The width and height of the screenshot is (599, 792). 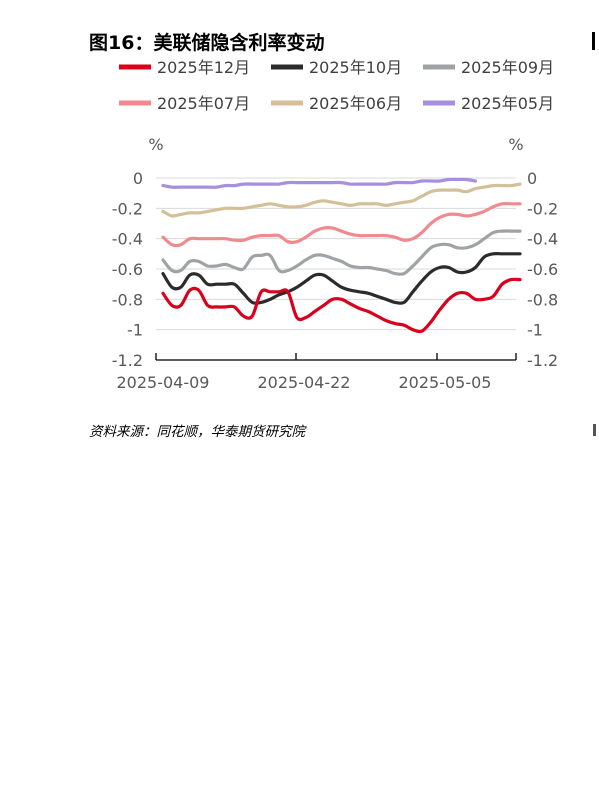 What do you see at coordinates (207, 43) in the screenshot?
I see `figure-title: 图16：美联储隐含利率变动` at bounding box center [207, 43].